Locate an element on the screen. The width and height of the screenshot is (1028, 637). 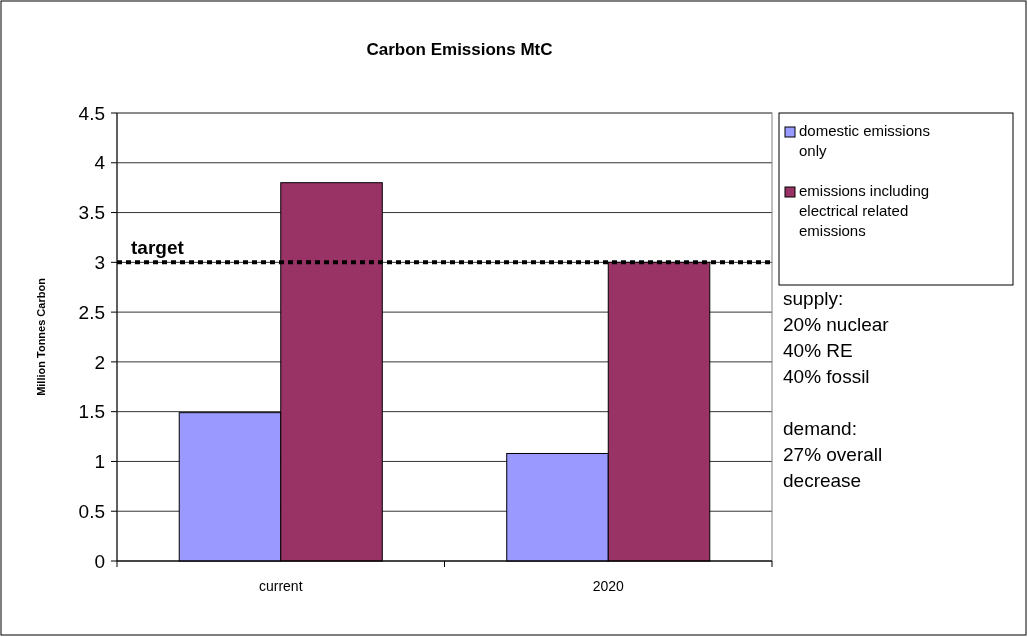
ref-line-label: target is located at coordinates (158, 248).